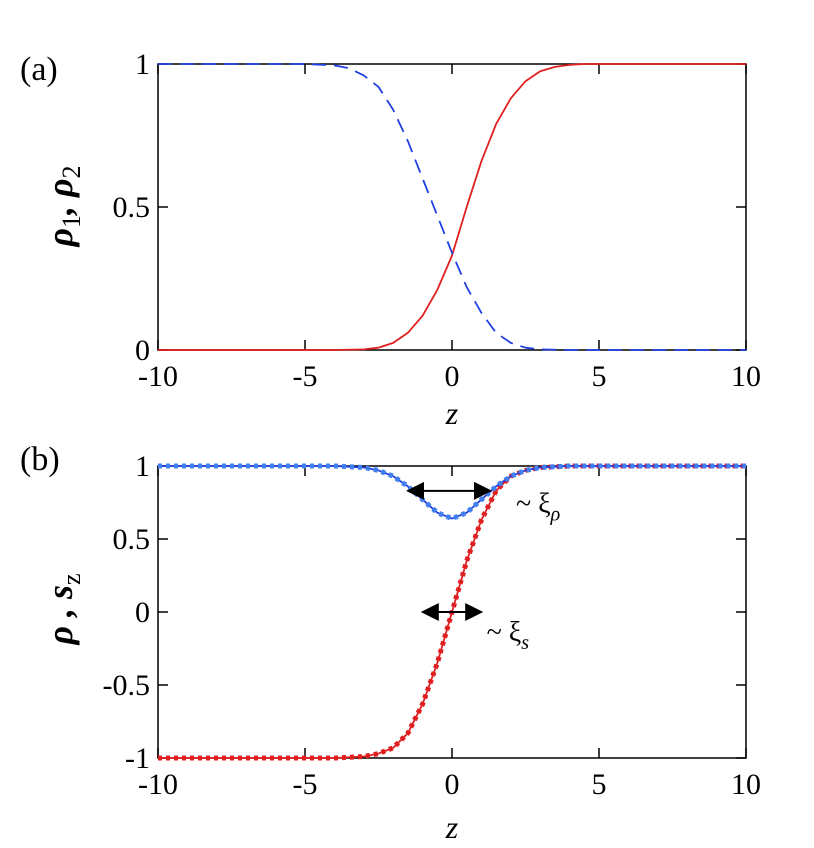 This screenshot has height=848, width=814. I want to click on panel-label-a: (a), so click(39, 69).